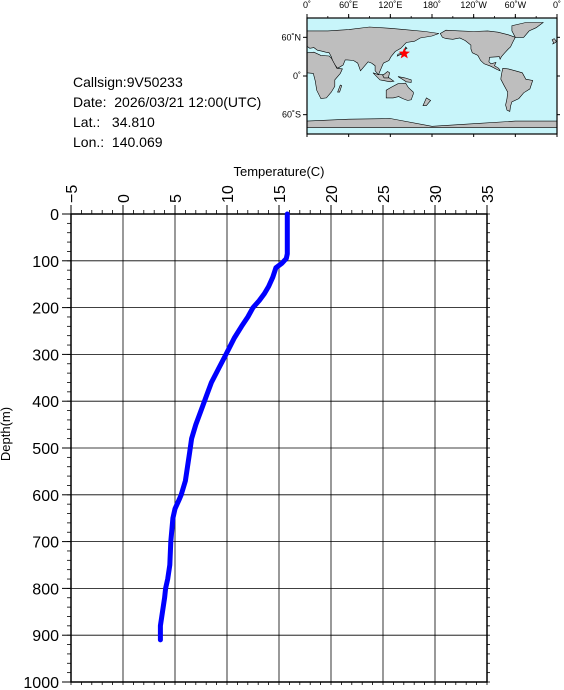 Image resolution: width=564 pixels, height=690 pixels. I want to click on lat-value: 34.810, so click(133, 122).